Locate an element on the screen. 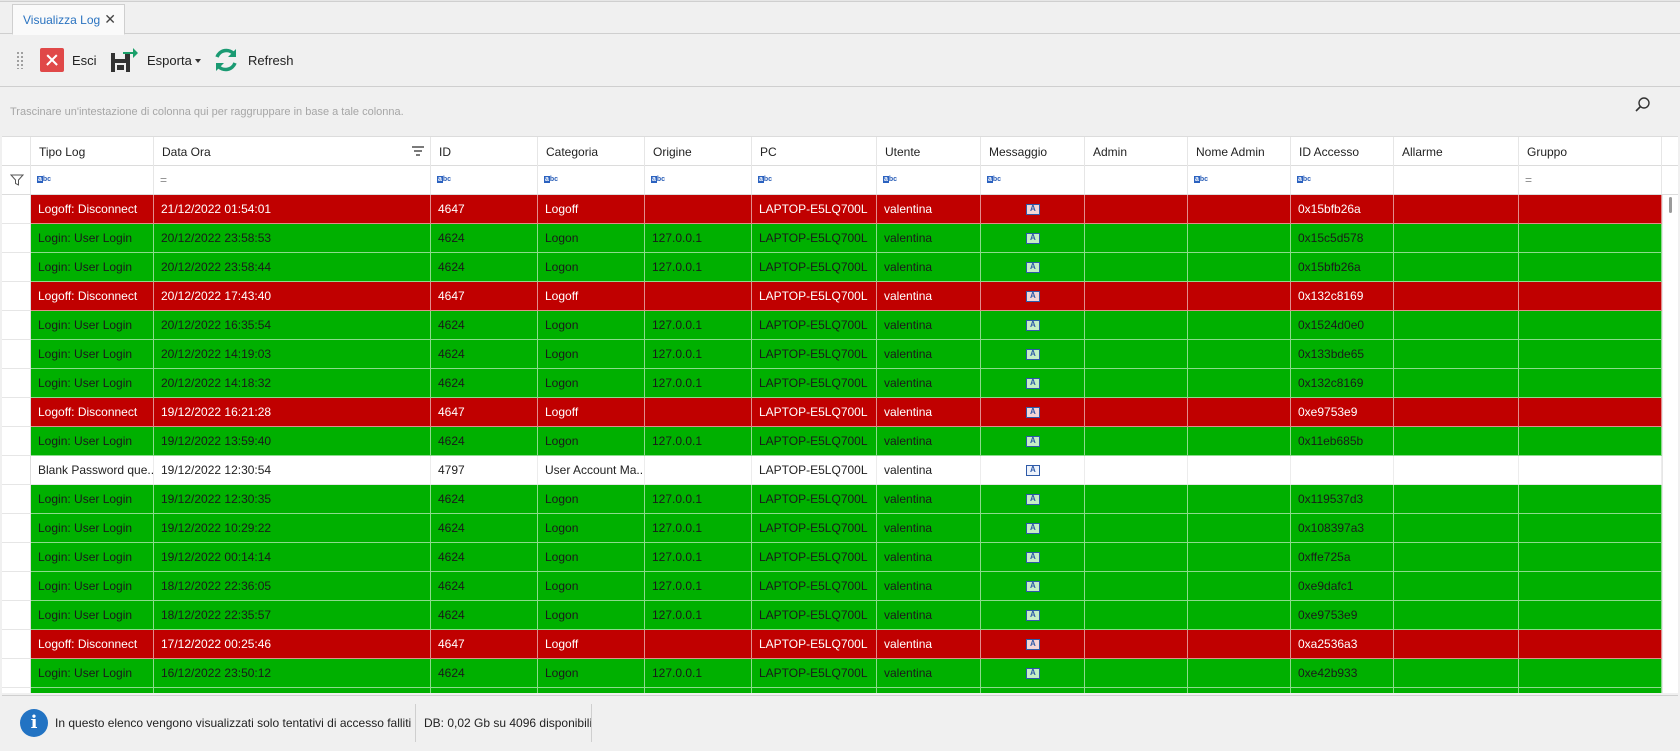 The image size is (1680, 751). filter-cell-orig: abc is located at coordinates (698, 180).